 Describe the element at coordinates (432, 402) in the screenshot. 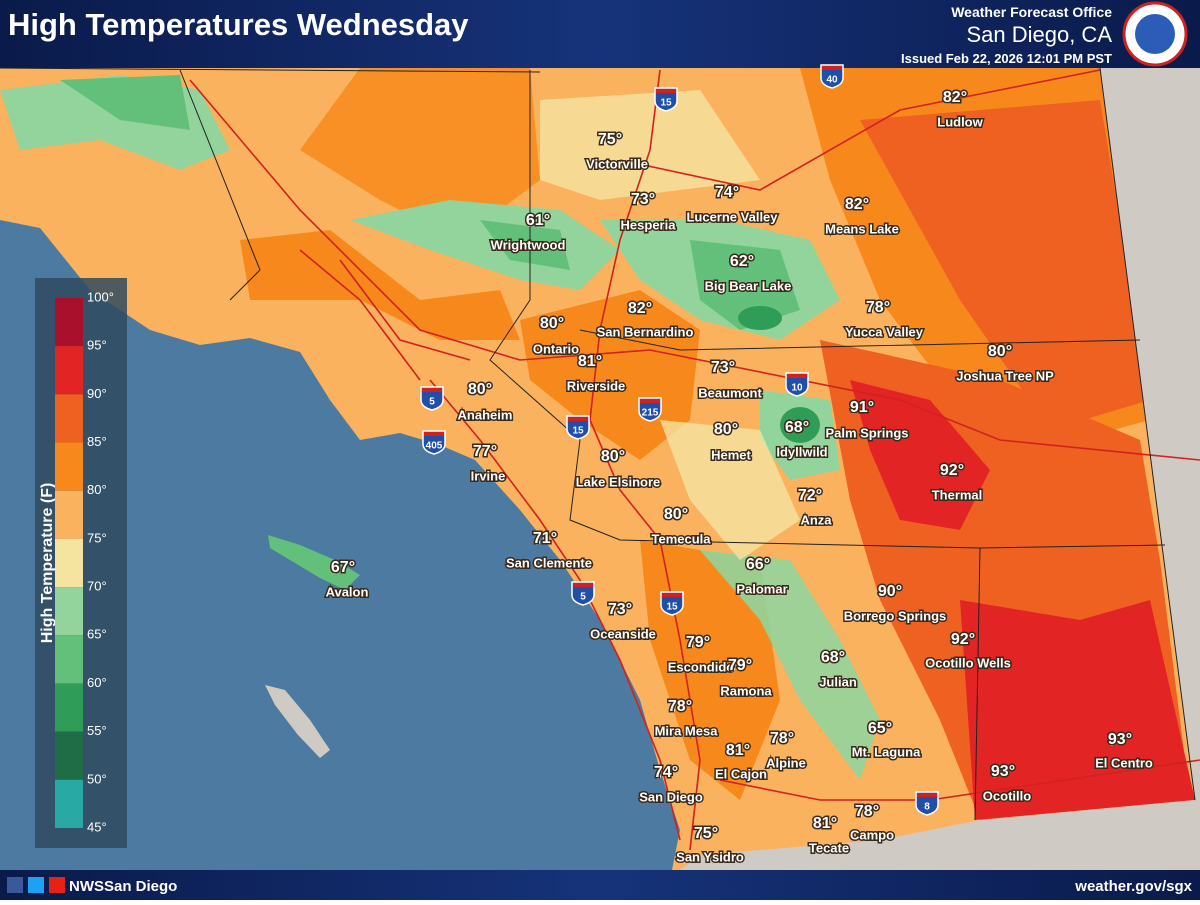

I see `interstate-number: 5` at that location.